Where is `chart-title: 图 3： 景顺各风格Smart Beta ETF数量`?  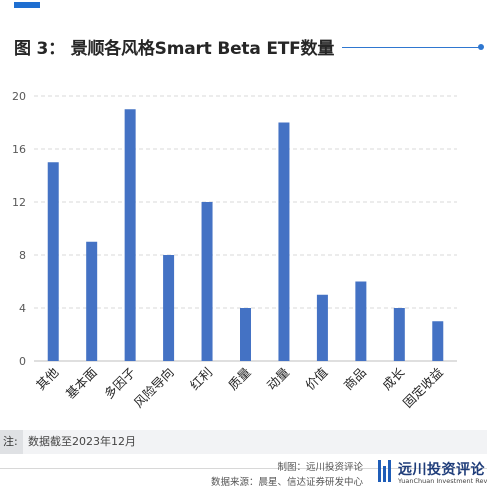 chart-title: 图 3： 景顺各风格Smart Beta ETF数量 is located at coordinates (174, 48).